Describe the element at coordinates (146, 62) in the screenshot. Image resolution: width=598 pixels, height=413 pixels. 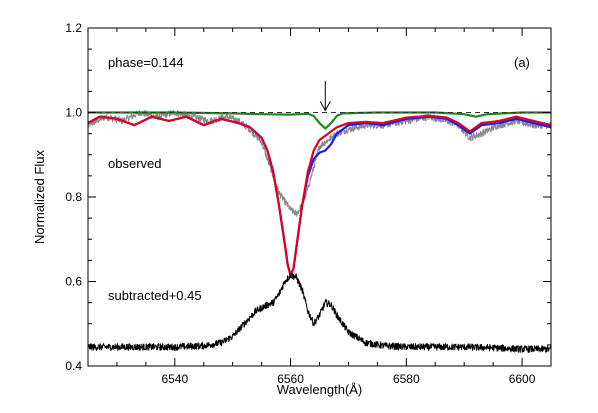
I see `phase-annotation: phase=0.144` at that location.